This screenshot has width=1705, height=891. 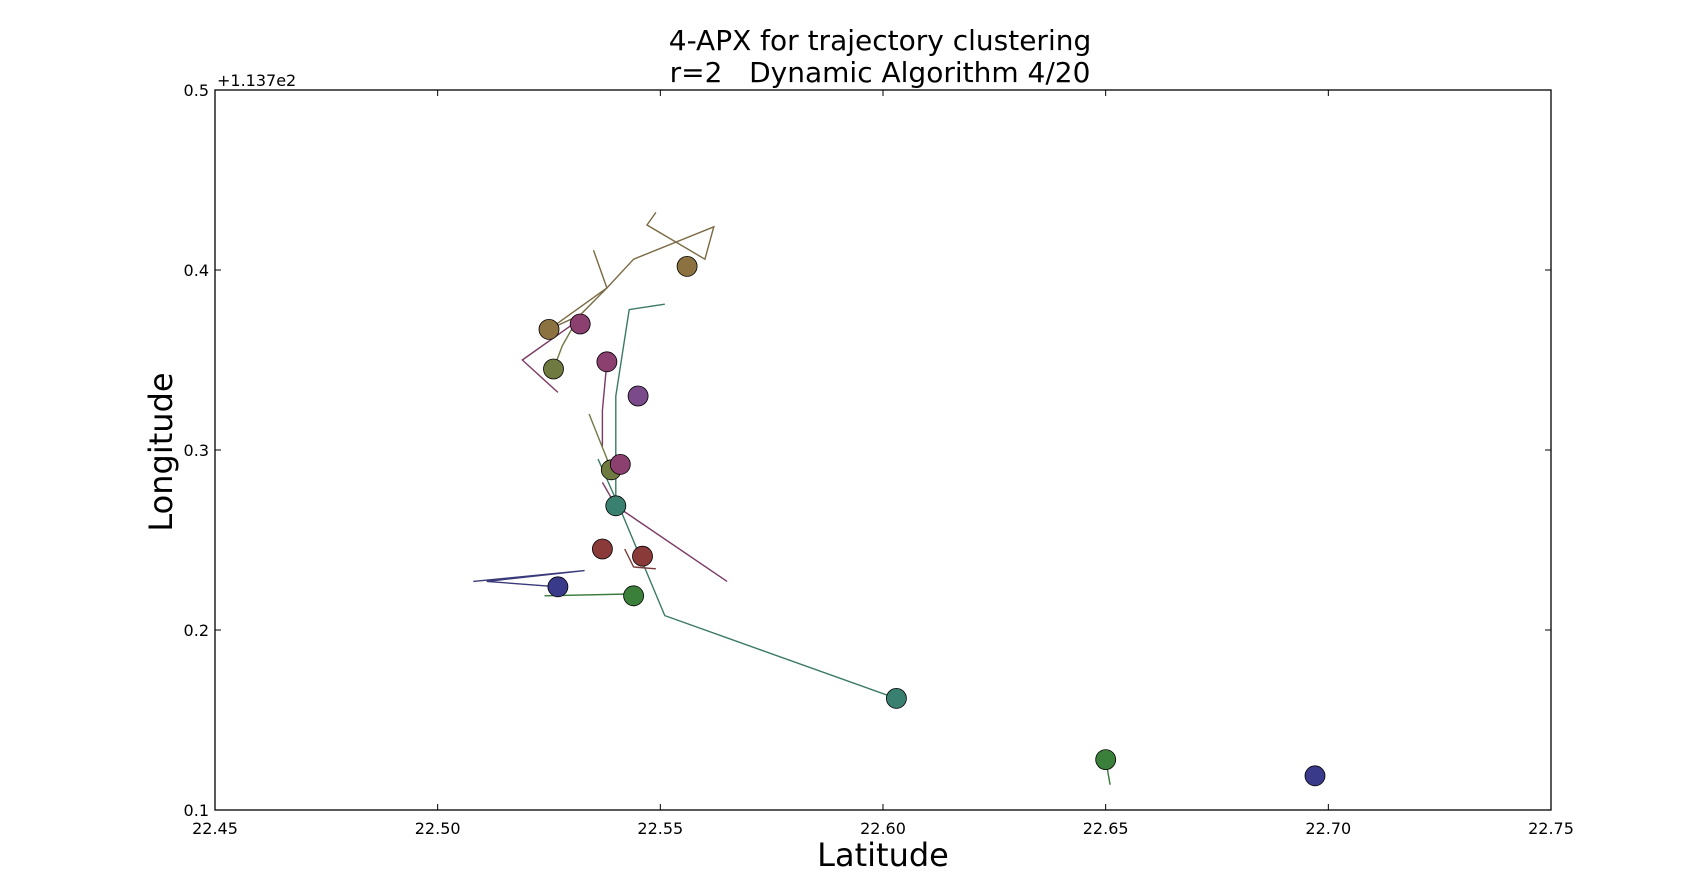 I want to click on x-tick-label: 22.70, so click(x=1328, y=828).